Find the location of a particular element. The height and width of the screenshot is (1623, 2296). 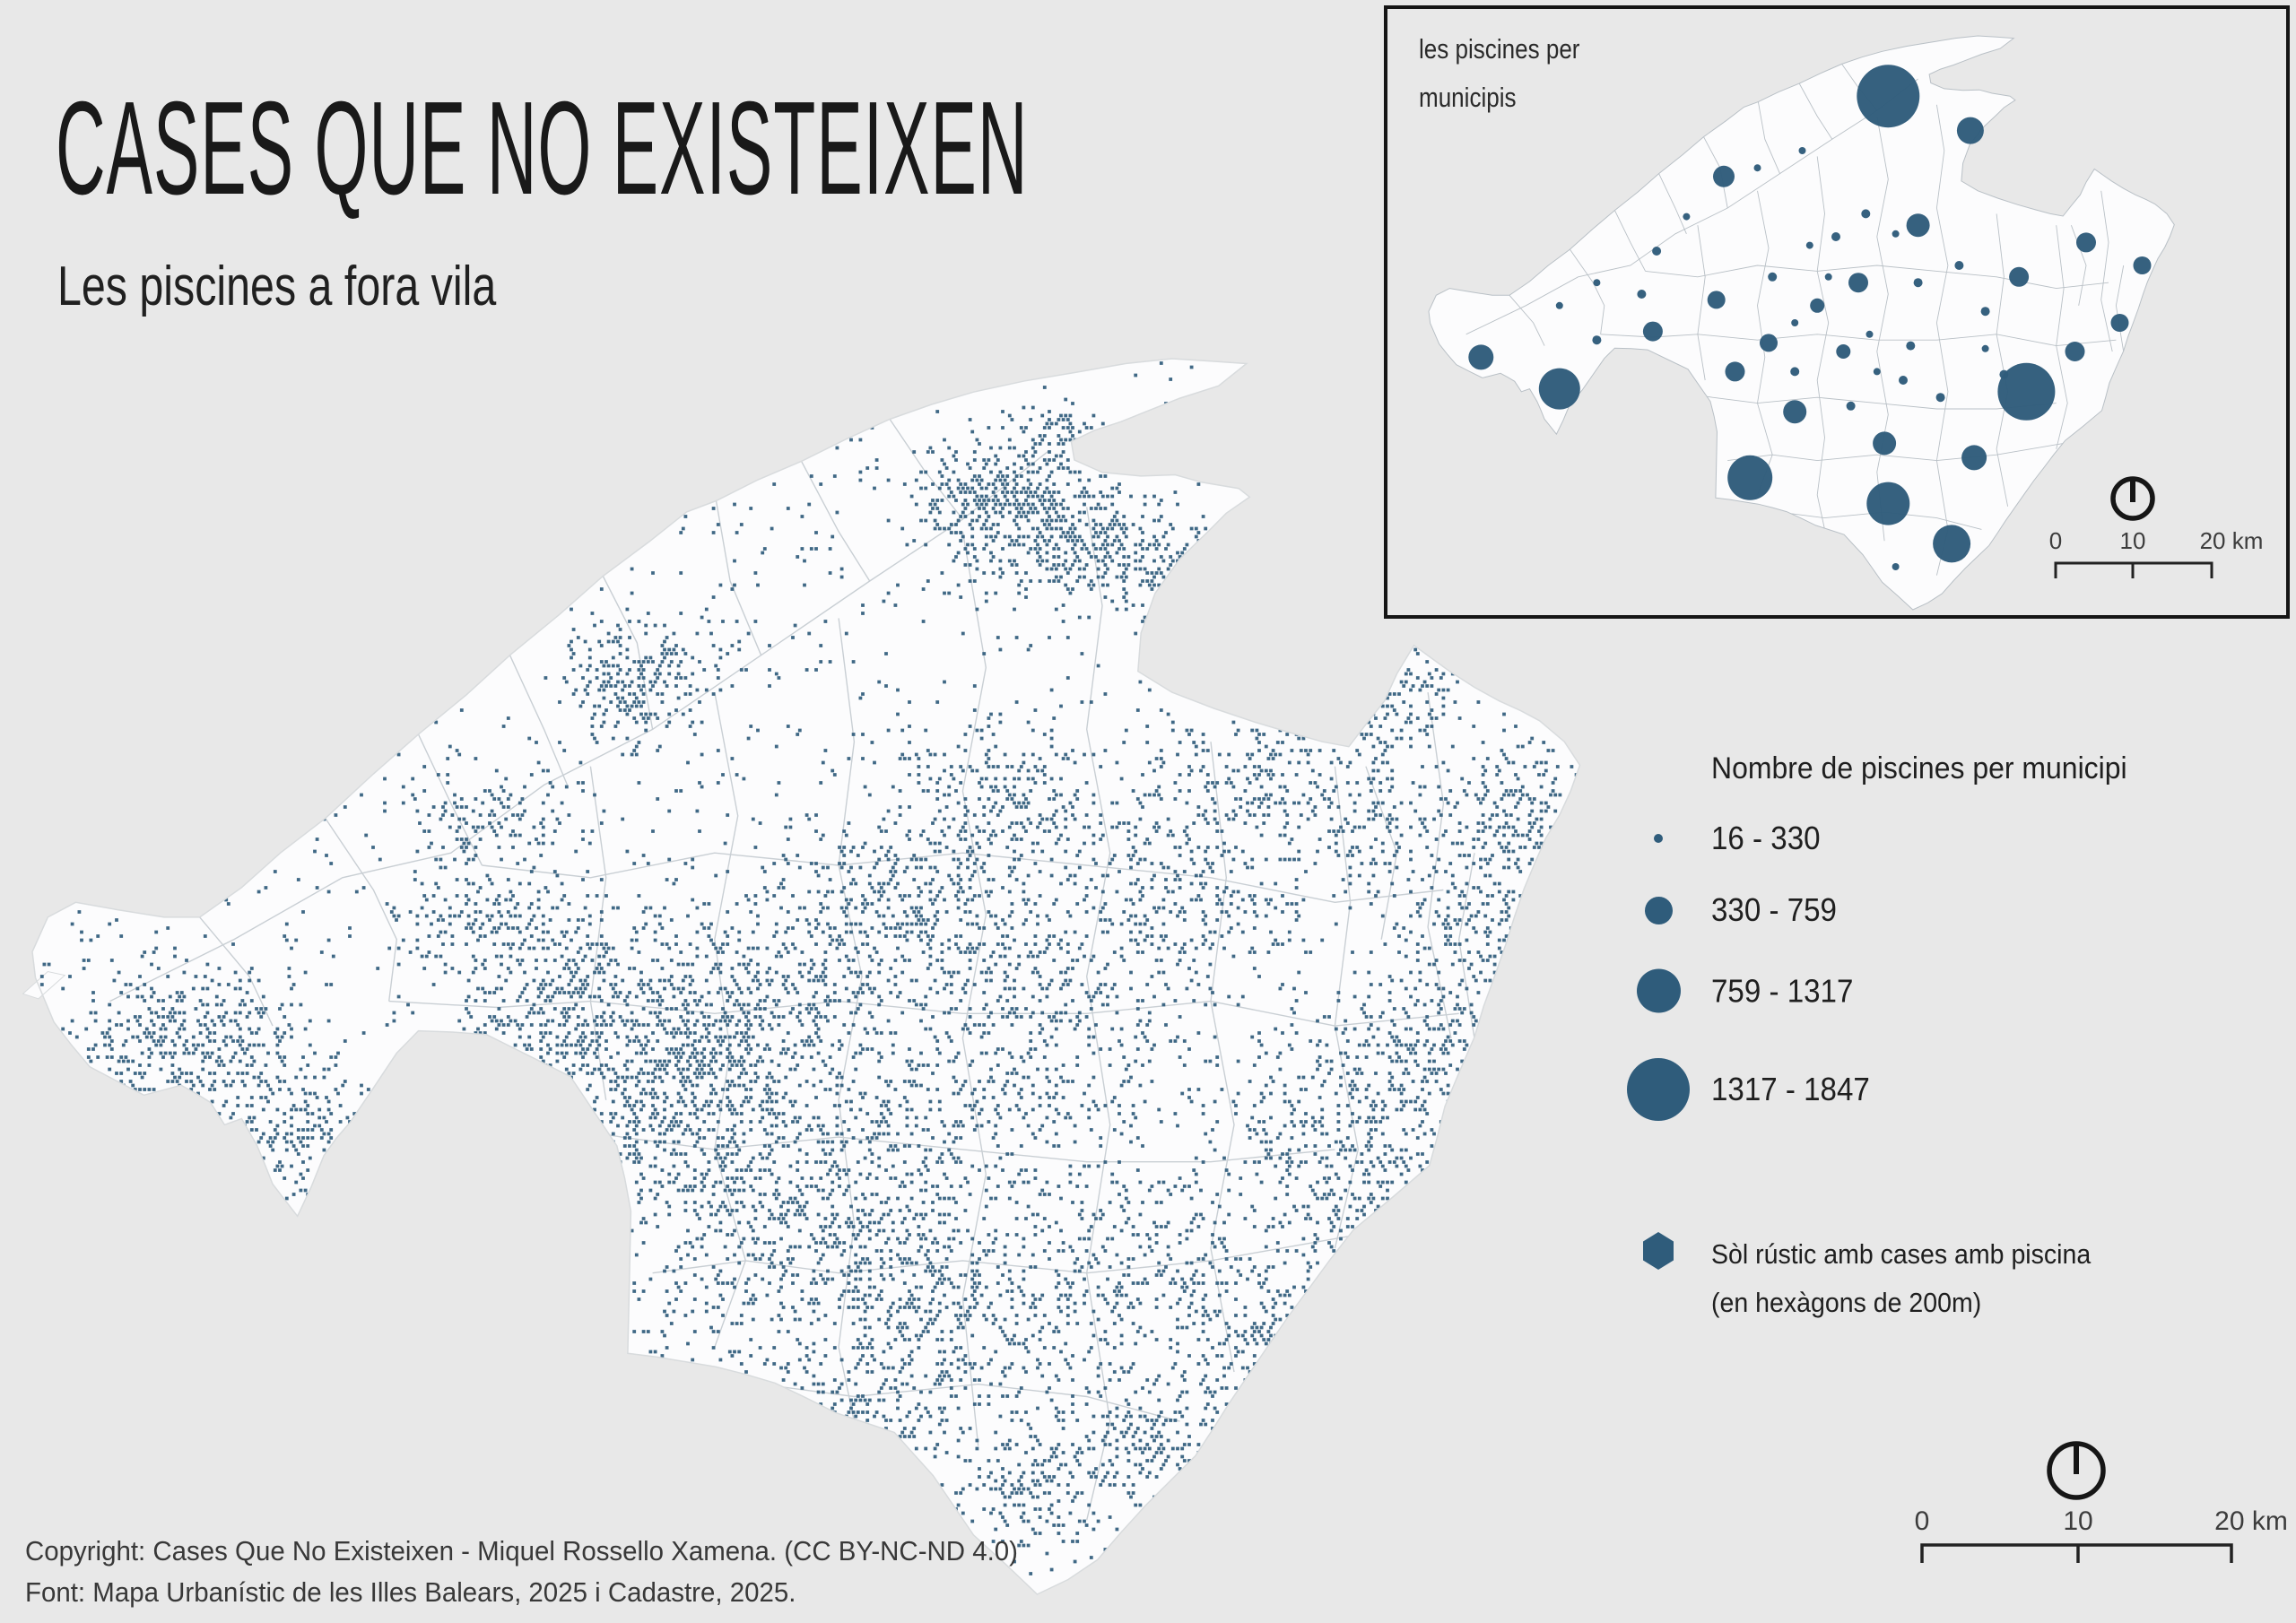

hex-legend-line1: Sòl rústic amb cases amb piscina is located at coordinates (1901, 1254).